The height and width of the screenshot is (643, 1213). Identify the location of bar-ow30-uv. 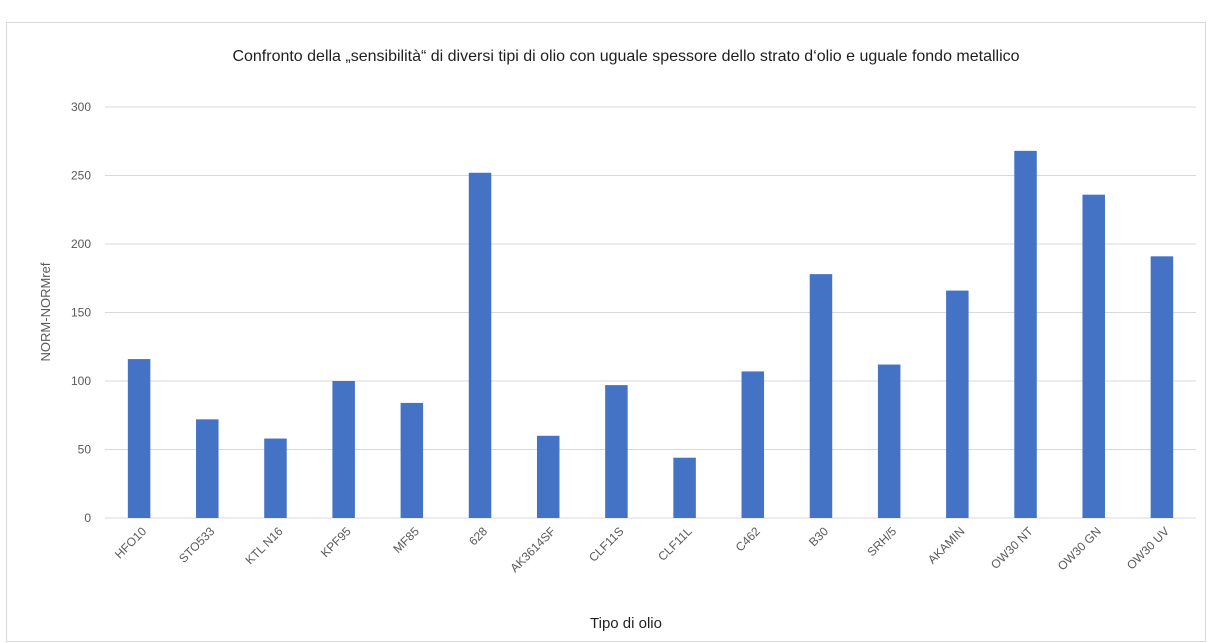
(1162, 387).